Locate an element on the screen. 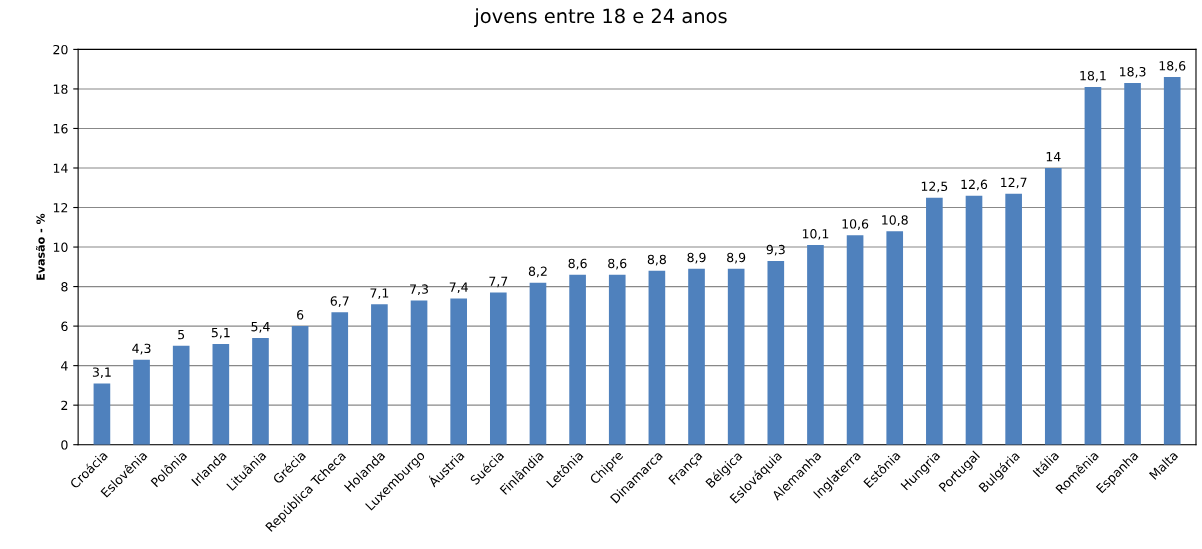 The height and width of the screenshot is (549, 1202). data-label: 10,6 is located at coordinates (855, 224).